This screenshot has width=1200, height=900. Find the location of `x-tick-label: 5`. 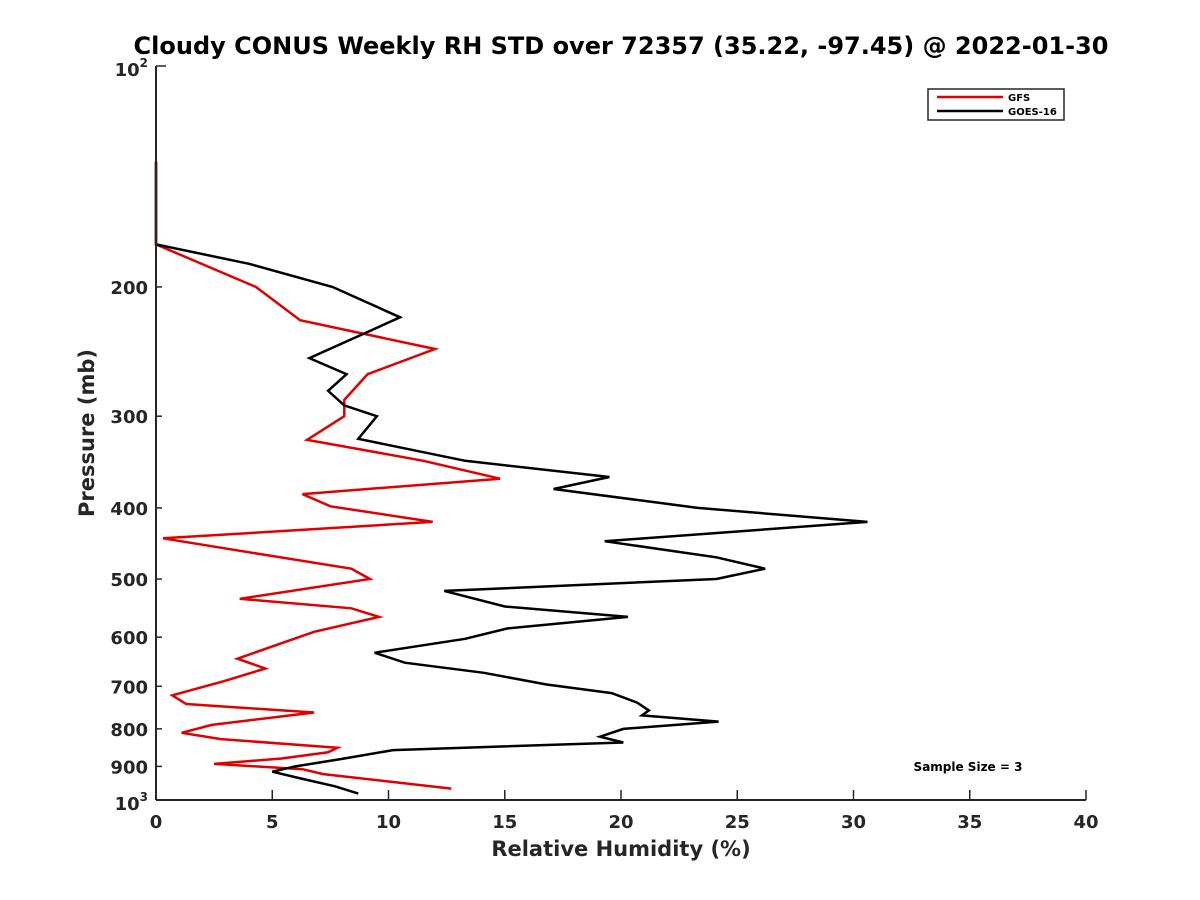

x-tick-label: 5 is located at coordinates (272, 822).